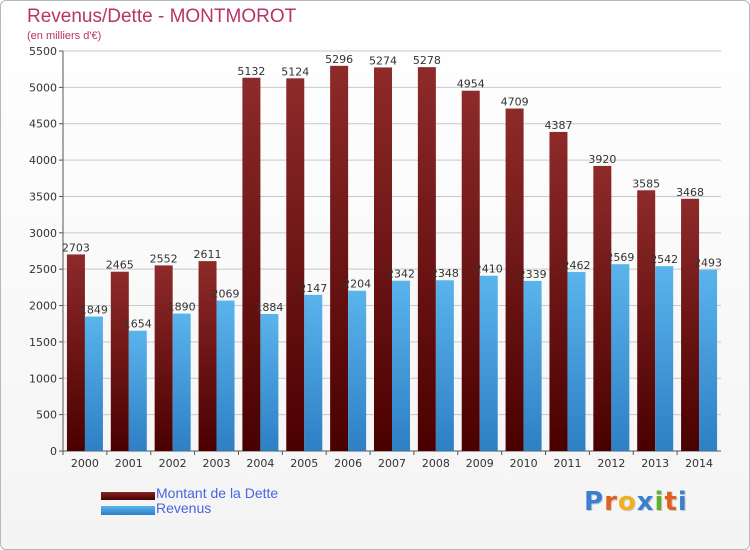 The width and height of the screenshot is (750, 550). Describe the element at coordinates (357, 284) in the screenshot. I see `revenue-value-label: 2204` at that location.